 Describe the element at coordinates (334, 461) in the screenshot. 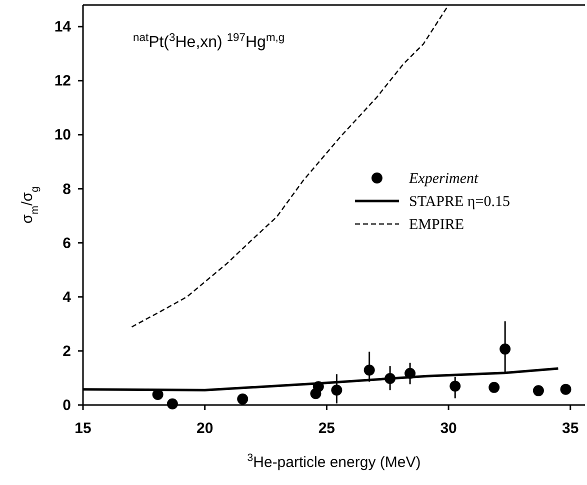

I see `x-axis-title: $^{3}$He-particle energy (MeV)` at that location.